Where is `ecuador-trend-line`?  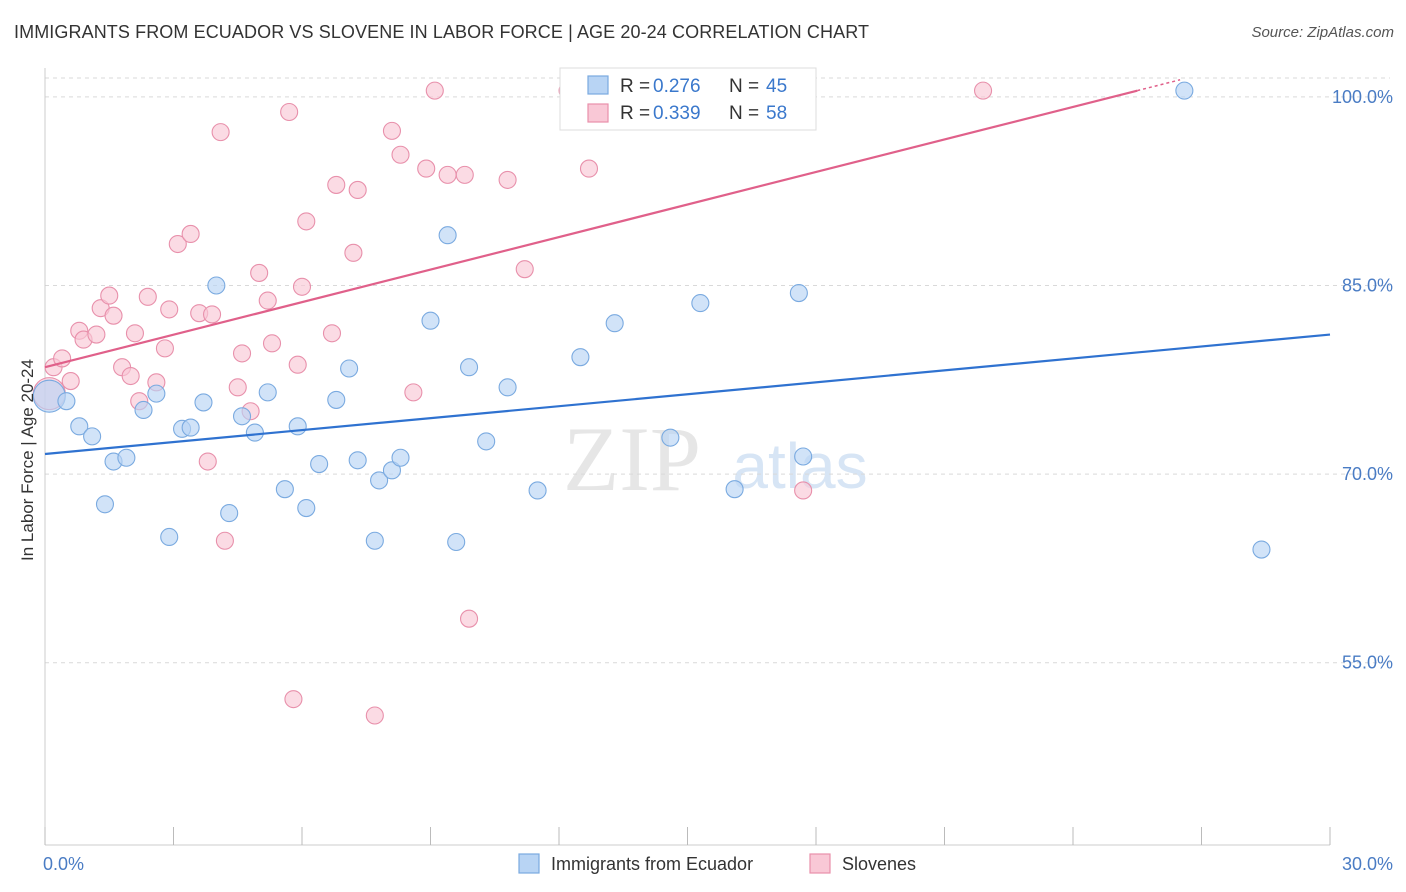 ecuador-trend-line is located at coordinates (687, 394).